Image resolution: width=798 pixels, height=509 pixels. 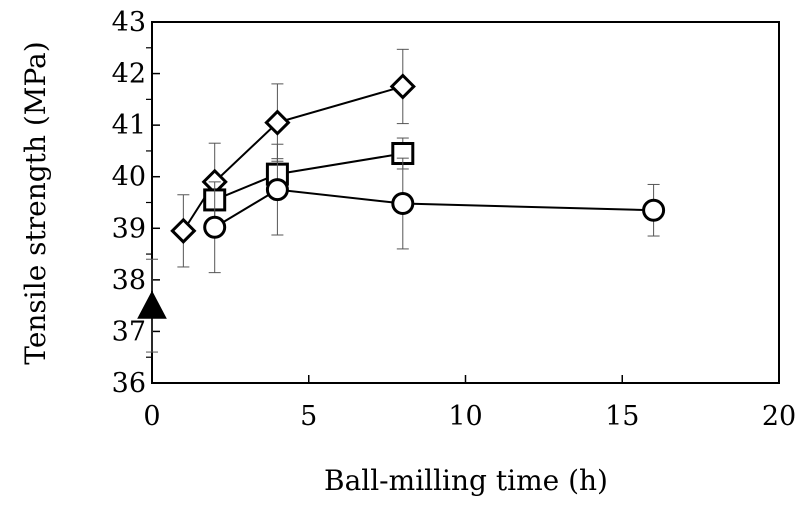 I want to click on y-tick-label: 38, so click(x=129, y=280).